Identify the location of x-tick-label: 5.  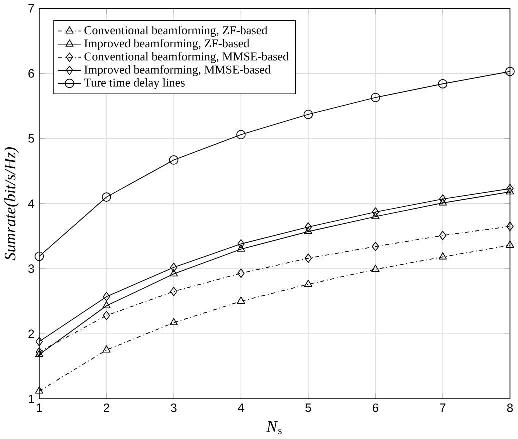
(309, 408).